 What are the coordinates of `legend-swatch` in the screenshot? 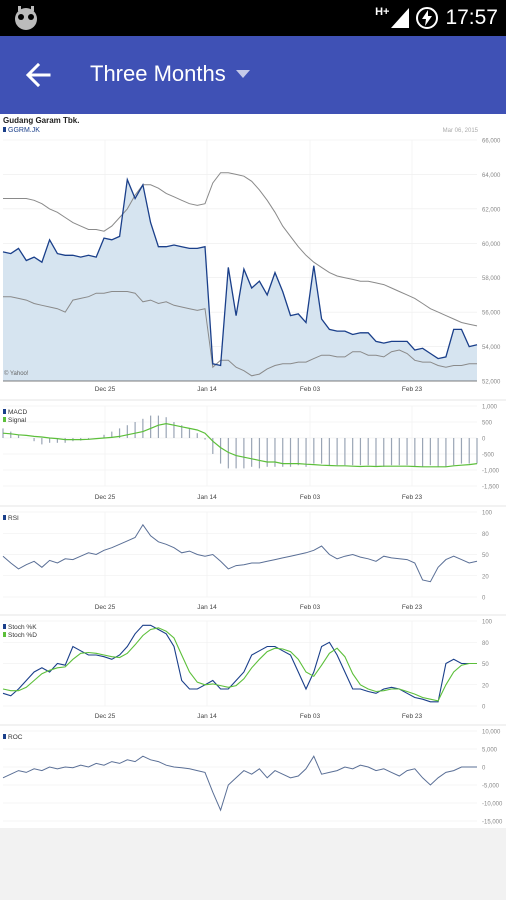 It's located at (4, 129).